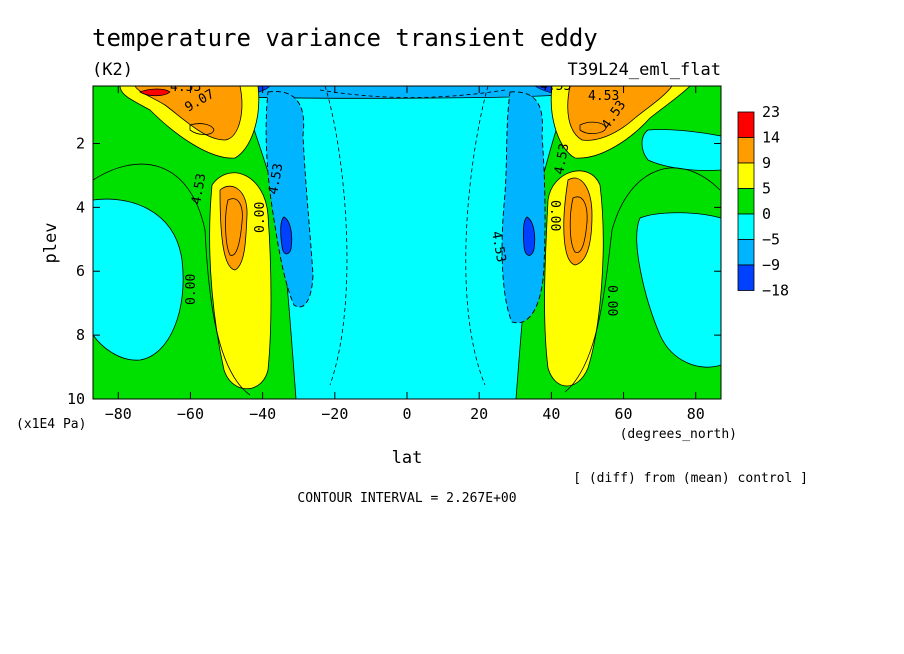  I want to click on x-tick-label: −40, so click(262, 414).